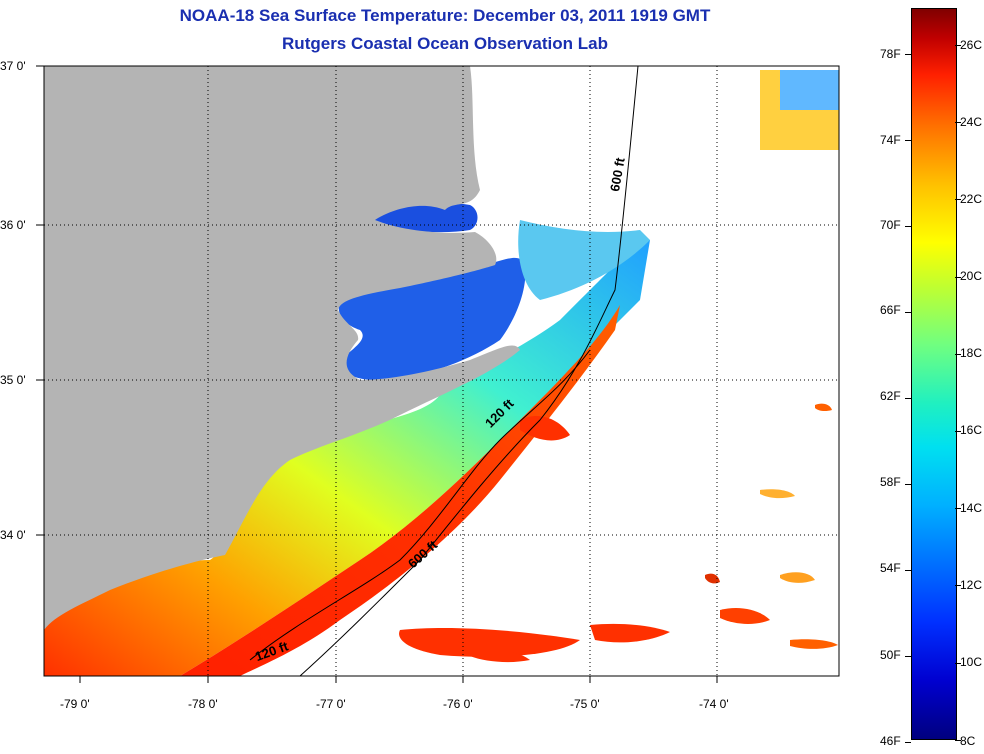  Describe the element at coordinates (331, 704) in the screenshot. I see `lon-label: -77 0'` at that location.